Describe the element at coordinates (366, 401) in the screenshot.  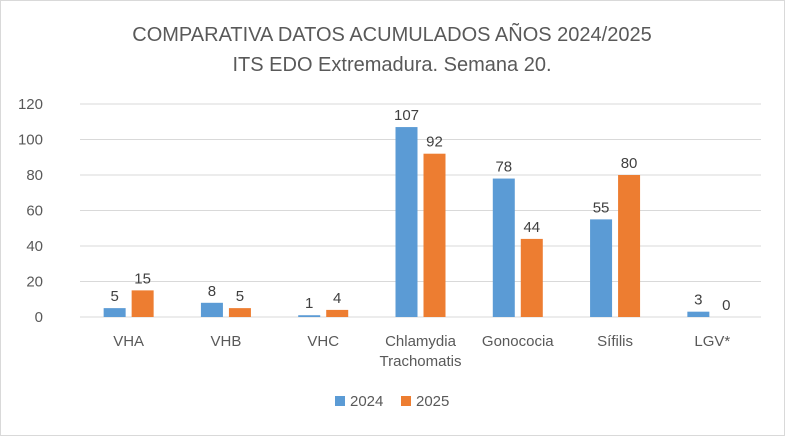
I see `legend-label-2024: 2024` at that location.